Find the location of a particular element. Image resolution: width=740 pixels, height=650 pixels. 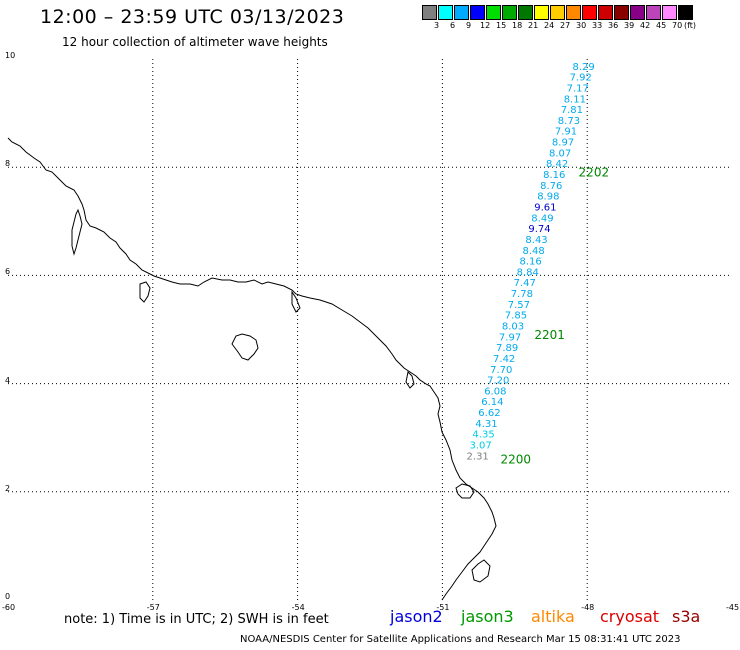

lat-tick-label: 8 is located at coordinates (8, 164).